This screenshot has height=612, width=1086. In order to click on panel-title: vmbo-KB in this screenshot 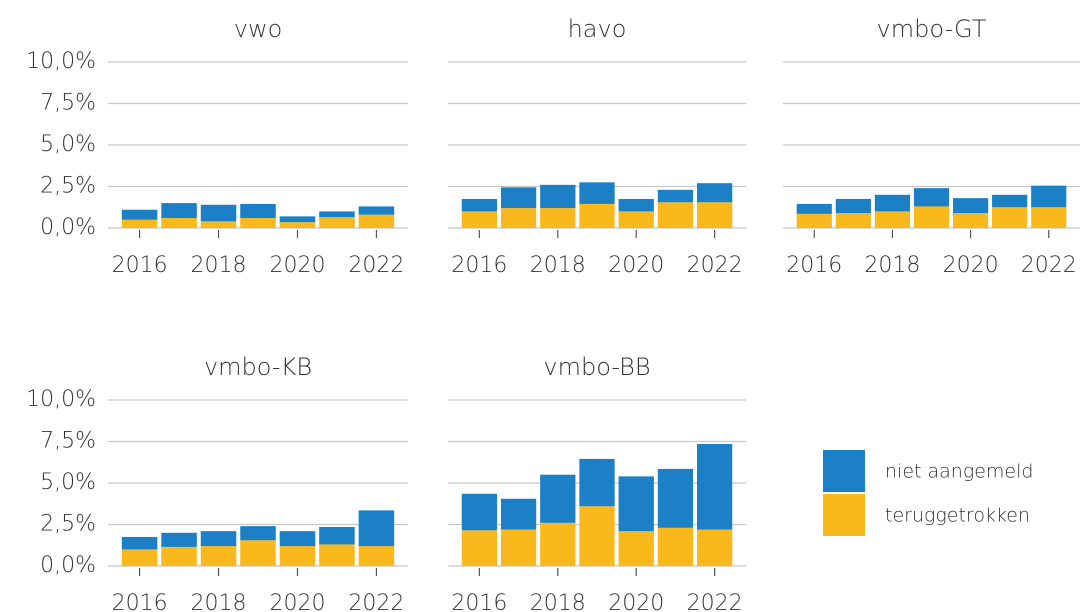, I will do `click(258, 367)`.